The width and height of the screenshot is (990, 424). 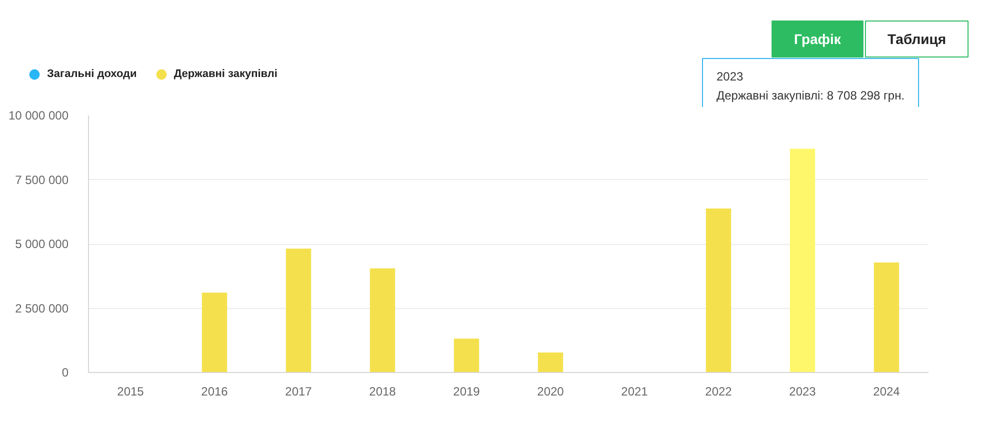 I want to click on x-tick-label: 2016, so click(x=214, y=391).